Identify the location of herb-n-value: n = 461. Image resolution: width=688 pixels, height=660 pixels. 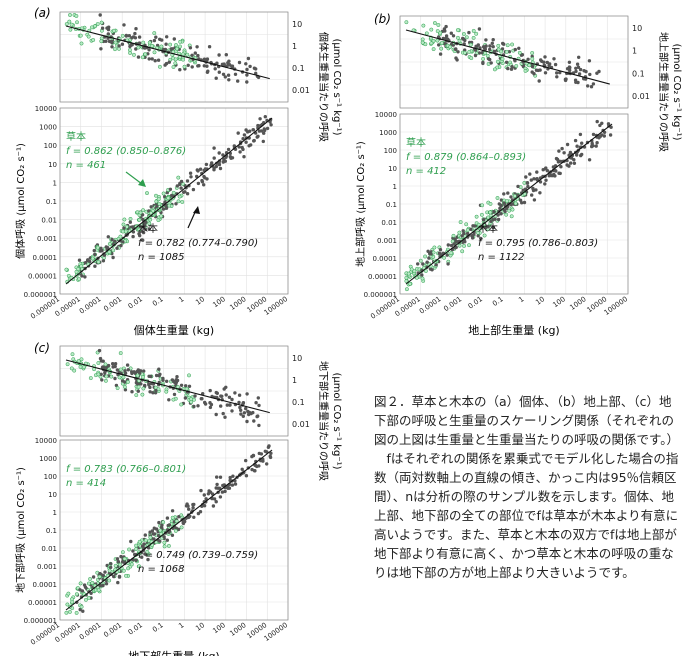
(86, 165).